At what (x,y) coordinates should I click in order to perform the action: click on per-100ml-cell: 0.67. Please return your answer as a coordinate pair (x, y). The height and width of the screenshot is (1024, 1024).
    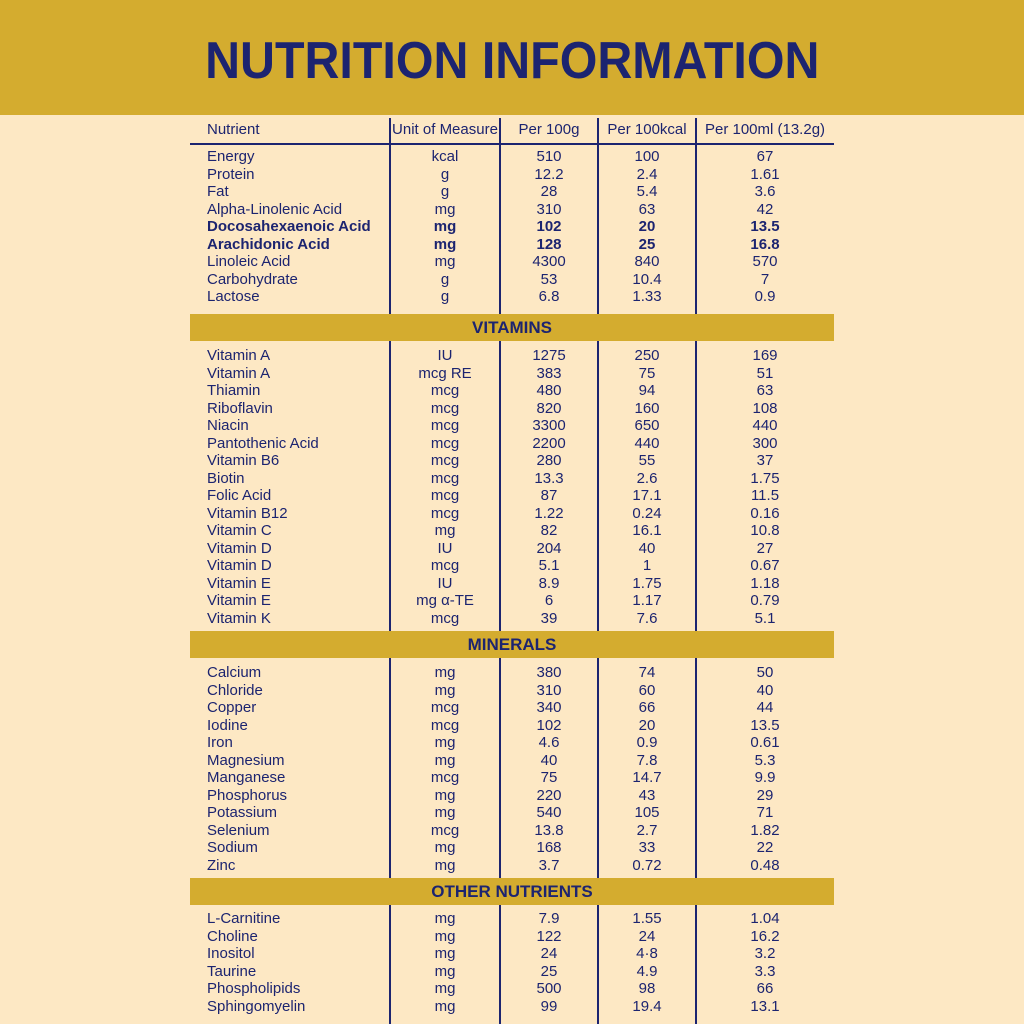
    Looking at the image, I should click on (765, 565).